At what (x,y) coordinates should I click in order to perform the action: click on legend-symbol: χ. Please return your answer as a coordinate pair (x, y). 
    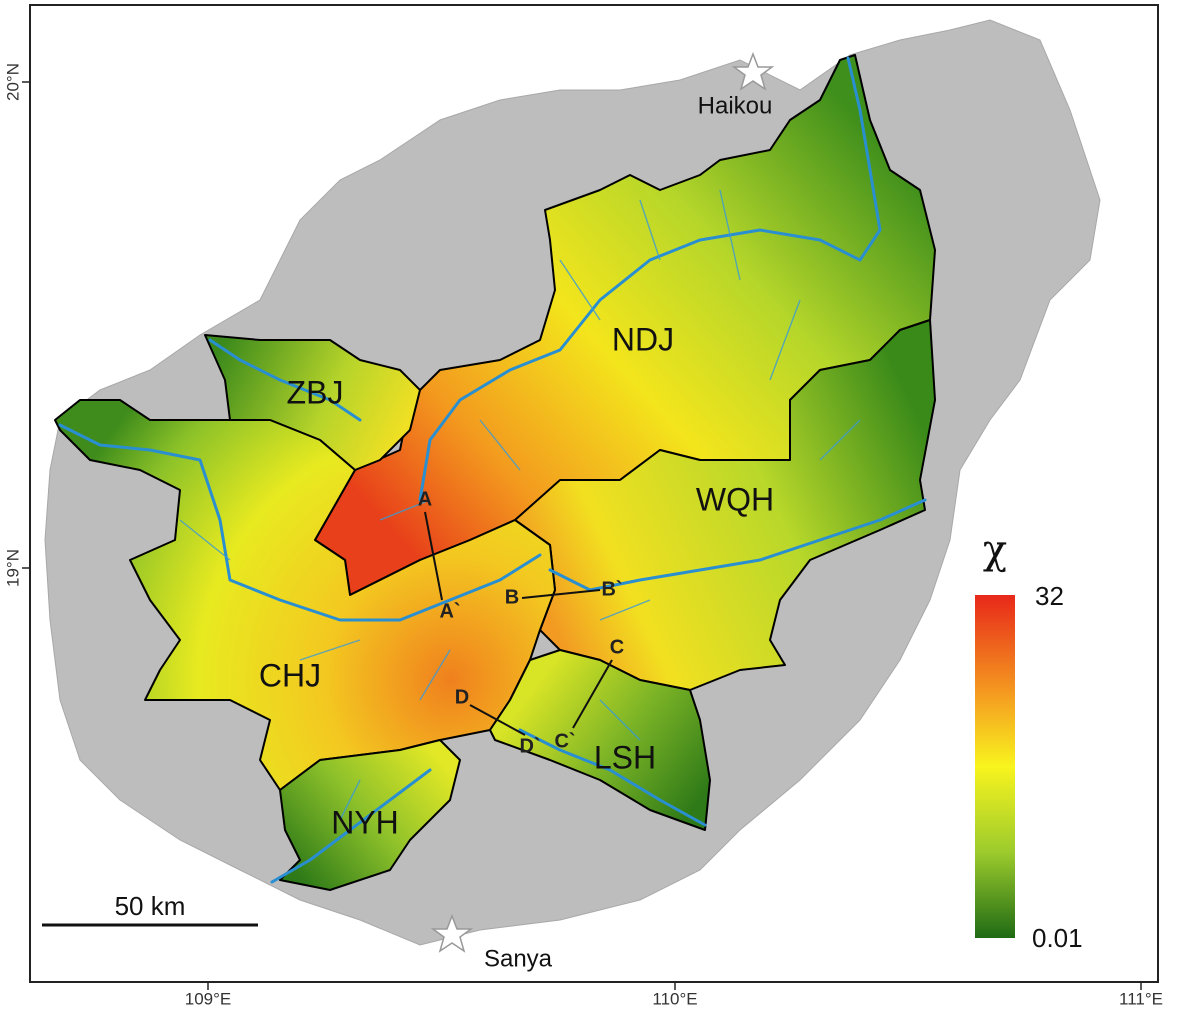
    Looking at the image, I should click on (995, 550).